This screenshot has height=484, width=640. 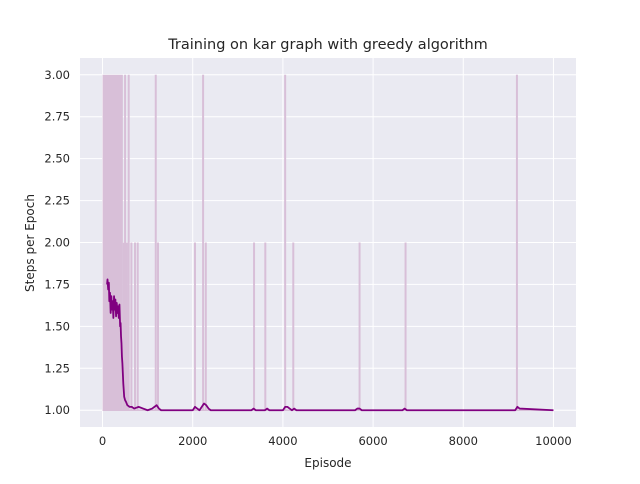 I want to click on x-tick-label: 0, so click(x=102, y=441).